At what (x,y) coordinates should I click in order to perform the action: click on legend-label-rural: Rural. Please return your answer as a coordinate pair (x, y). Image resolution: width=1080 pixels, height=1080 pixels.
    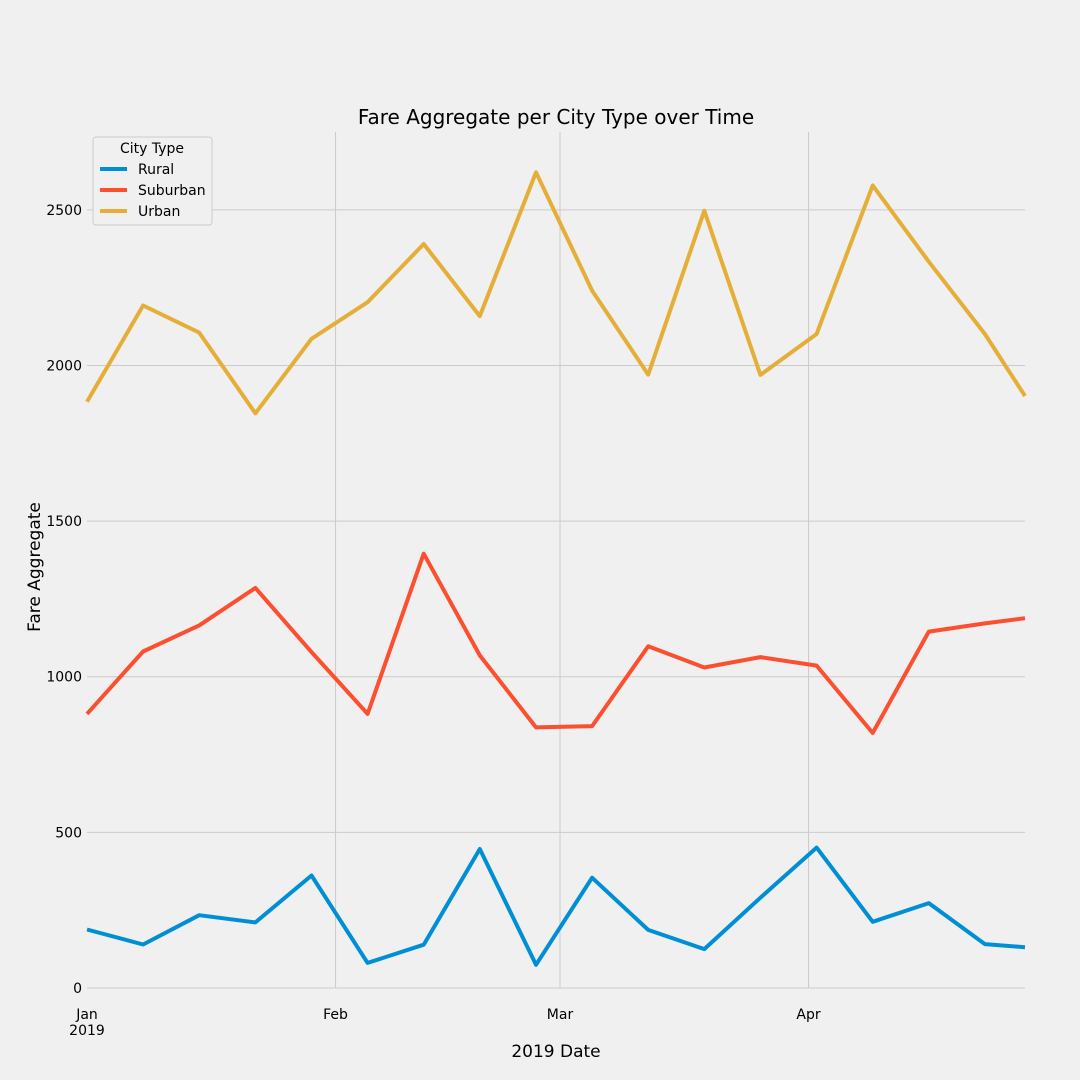
    Looking at the image, I should click on (156, 170).